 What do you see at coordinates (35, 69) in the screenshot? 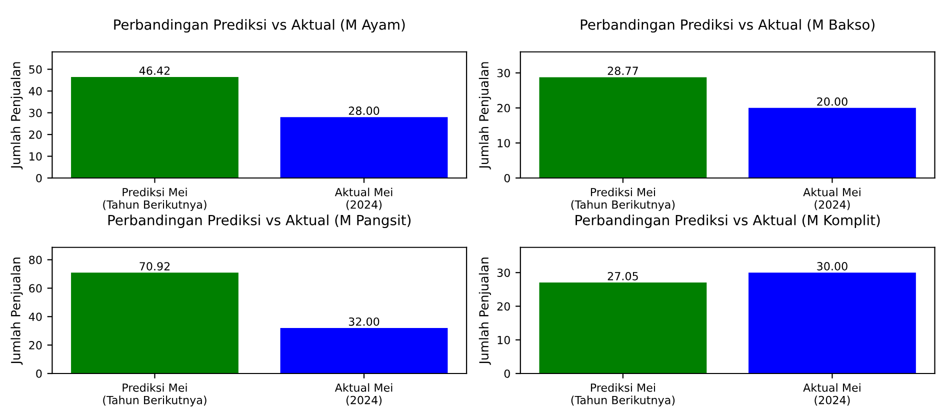
I see `y-tick-label: 50` at bounding box center [35, 69].